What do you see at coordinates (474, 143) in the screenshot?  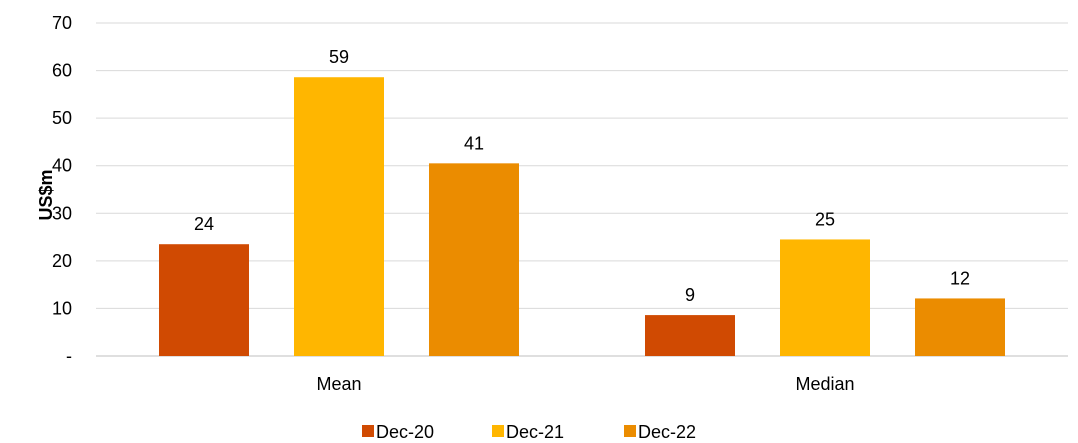 I see `data-label: 41` at bounding box center [474, 143].